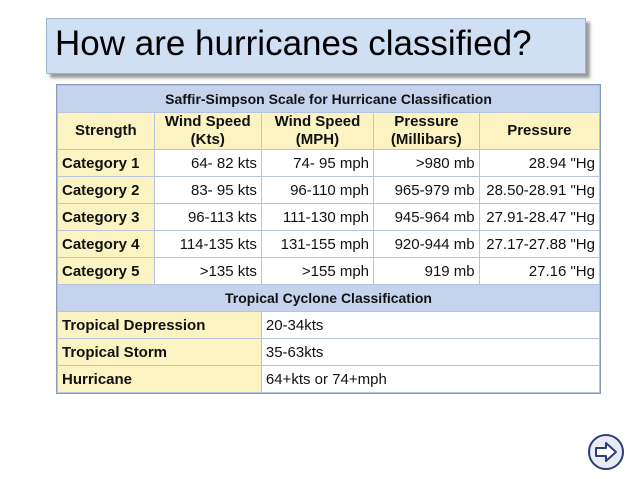 The image size is (638, 479). I want to click on wind-mph-cell: 111-130 mph, so click(317, 217).